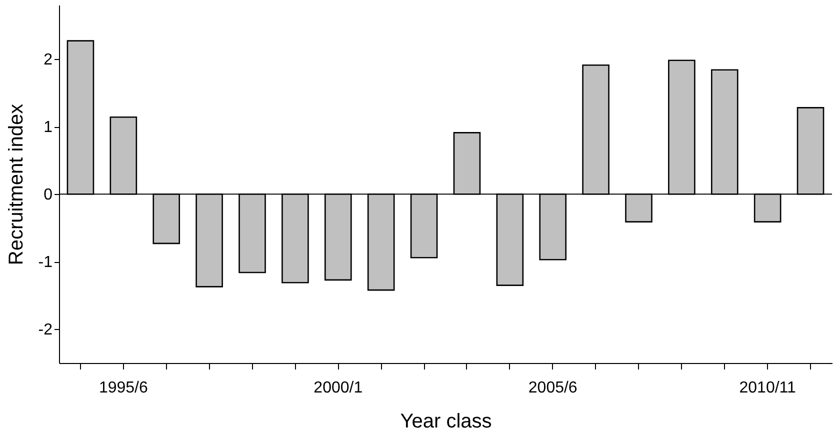 This screenshot has height=436, width=838. Describe the element at coordinates (16, 185) in the screenshot. I see `y-axis-title: Recruitment index` at that location.